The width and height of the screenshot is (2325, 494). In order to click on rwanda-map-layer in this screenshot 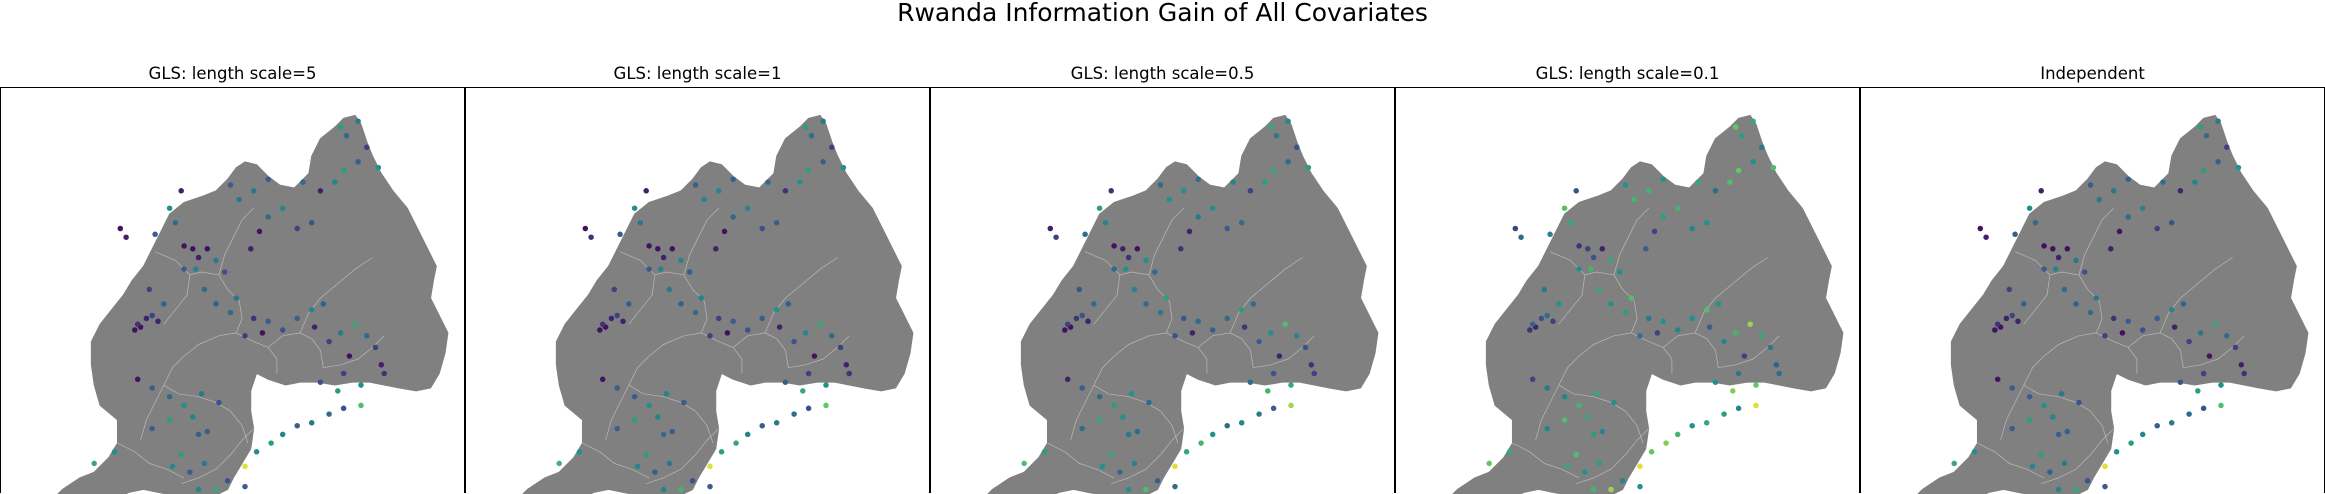, I will do `click(253, 304)`.